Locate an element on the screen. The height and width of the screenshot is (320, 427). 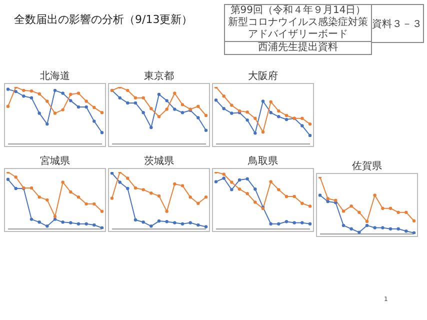
chart-title: 茨城県 is located at coordinates (159, 161).